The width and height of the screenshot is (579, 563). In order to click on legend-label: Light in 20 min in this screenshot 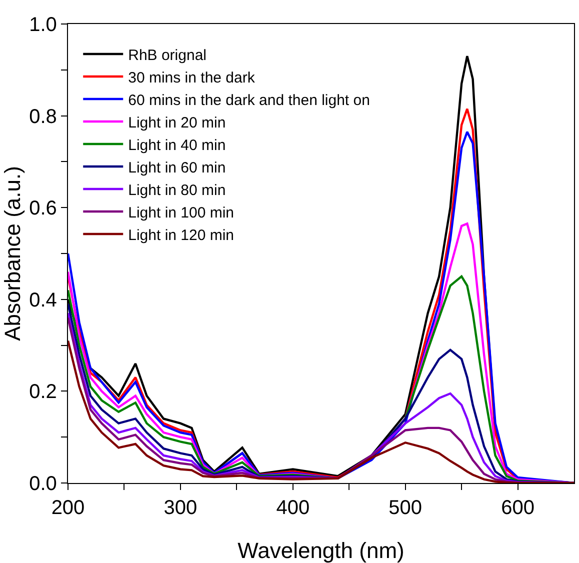, I will do `click(177, 123)`.